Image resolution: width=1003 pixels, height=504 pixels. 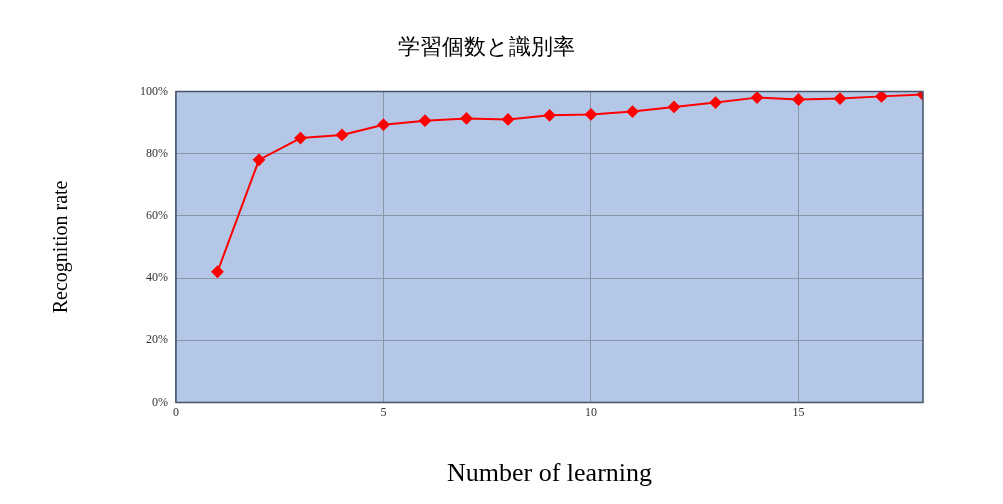 I want to click on x-tick-label: 15, so click(x=798, y=411).